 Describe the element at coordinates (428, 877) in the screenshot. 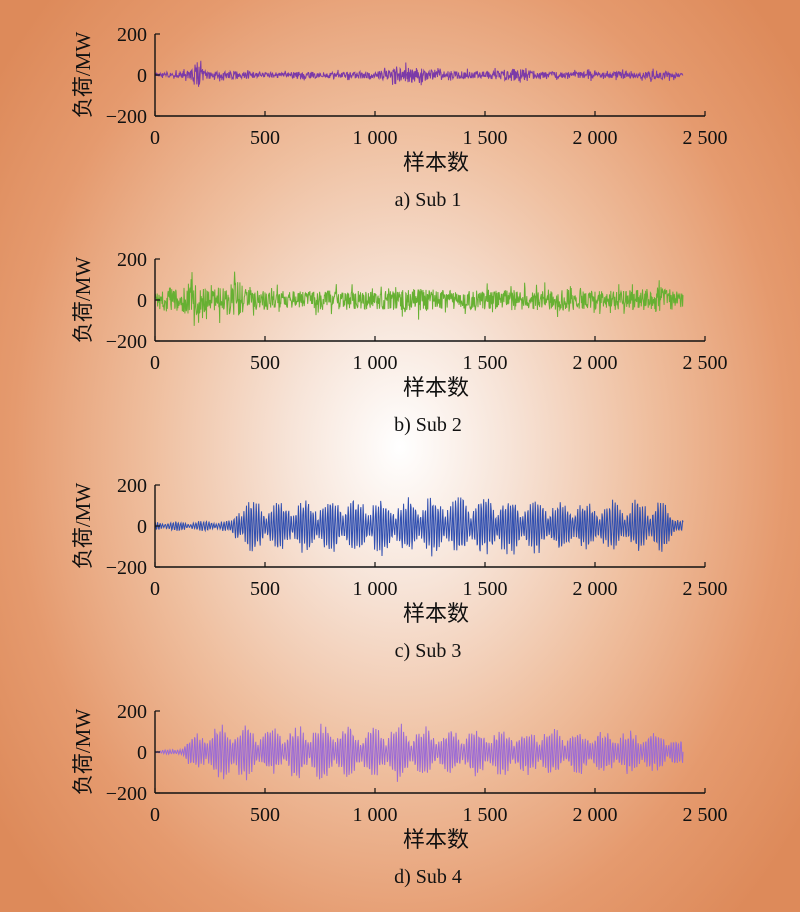

I see `chart-caption: d) Sub 4` at that location.